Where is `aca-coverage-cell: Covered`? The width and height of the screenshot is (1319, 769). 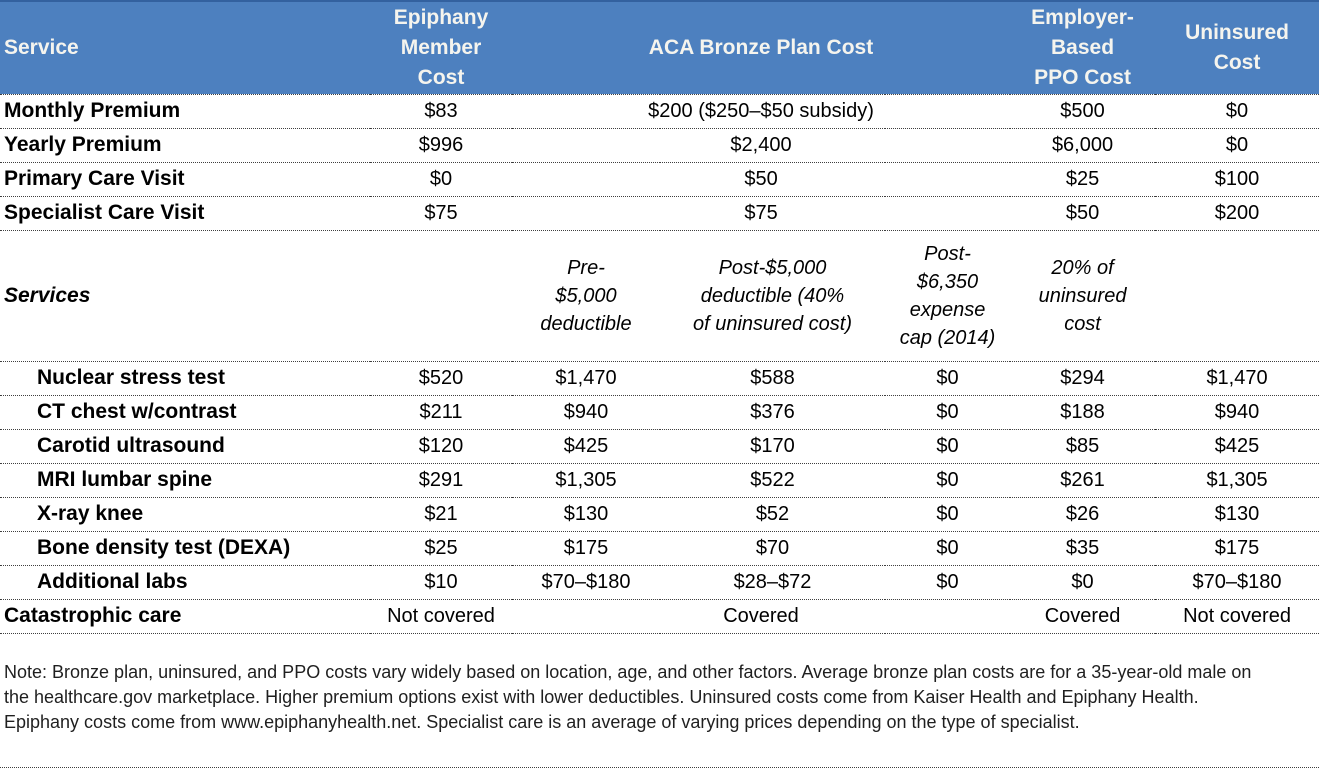
aca-coverage-cell: Covered is located at coordinates (761, 615).